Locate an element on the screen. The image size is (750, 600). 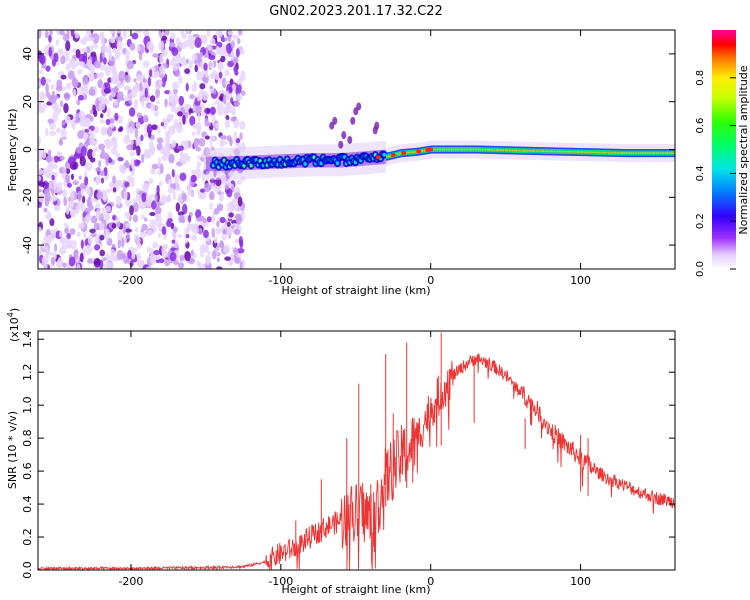
heatmap-xlabel: Height of straight line (km) is located at coordinates (355, 290).